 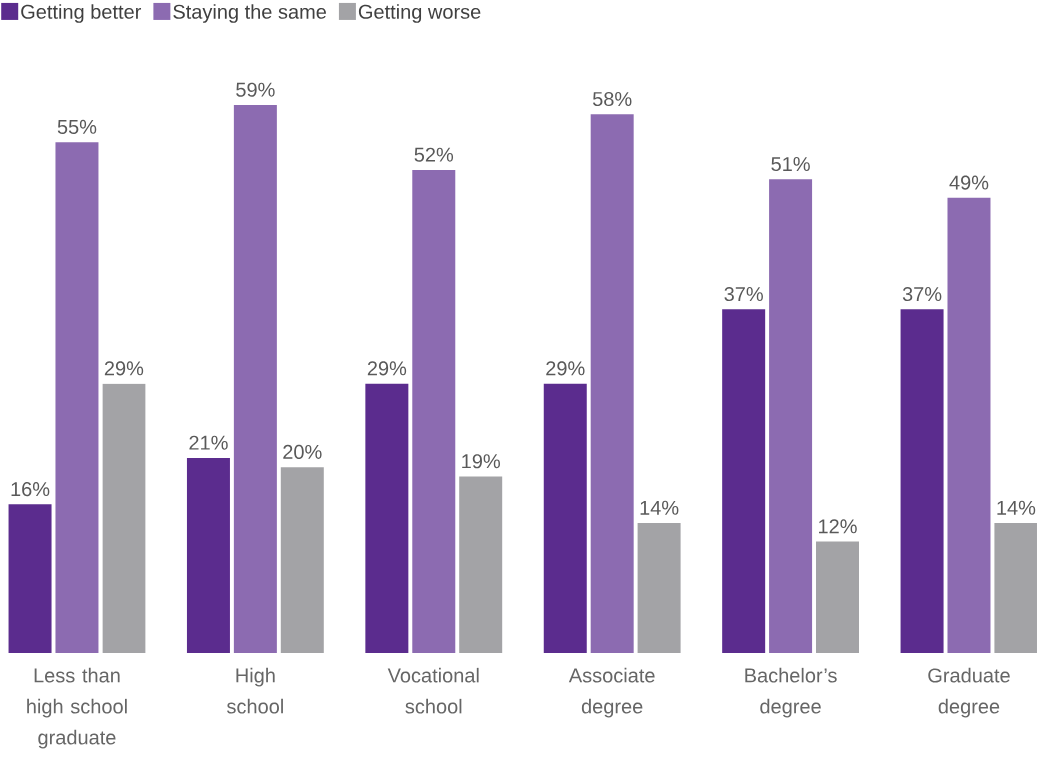 I want to click on x-tick-label: High school, so click(x=255, y=690).